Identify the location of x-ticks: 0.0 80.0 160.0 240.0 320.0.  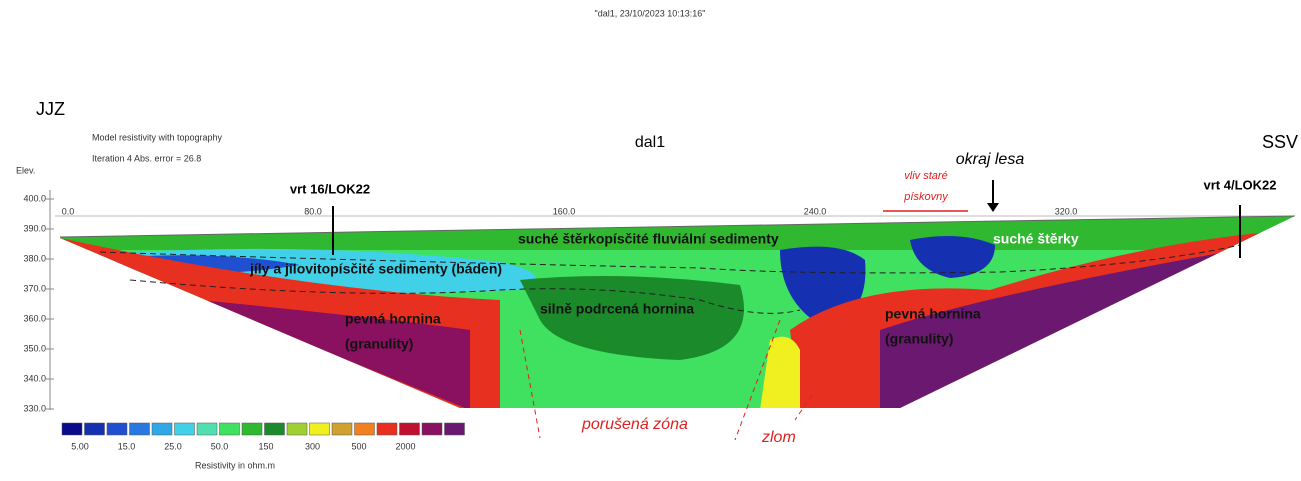
(570, 211).